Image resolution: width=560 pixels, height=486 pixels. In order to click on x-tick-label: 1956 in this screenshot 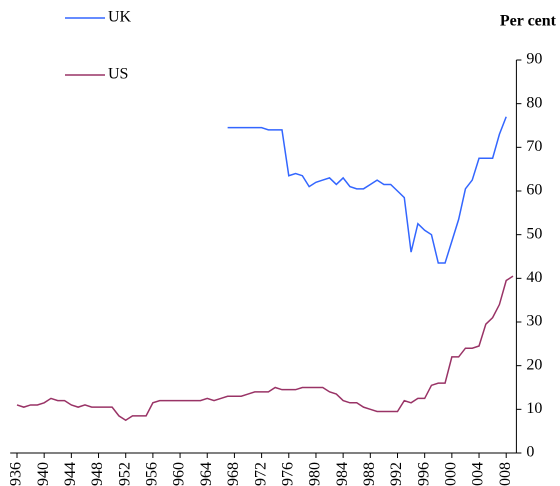, I will do `click(152, 474)`.